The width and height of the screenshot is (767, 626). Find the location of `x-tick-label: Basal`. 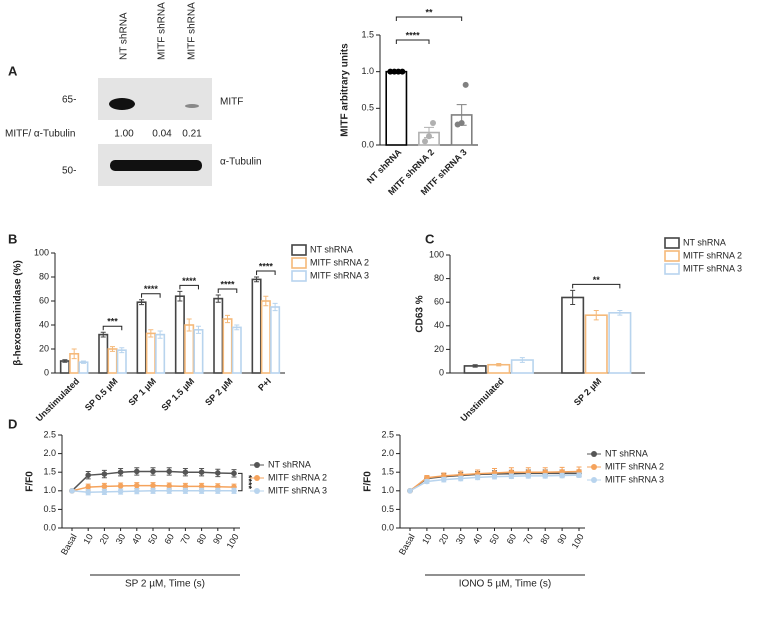

x-tick-label: Basal is located at coordinates (407, 544).